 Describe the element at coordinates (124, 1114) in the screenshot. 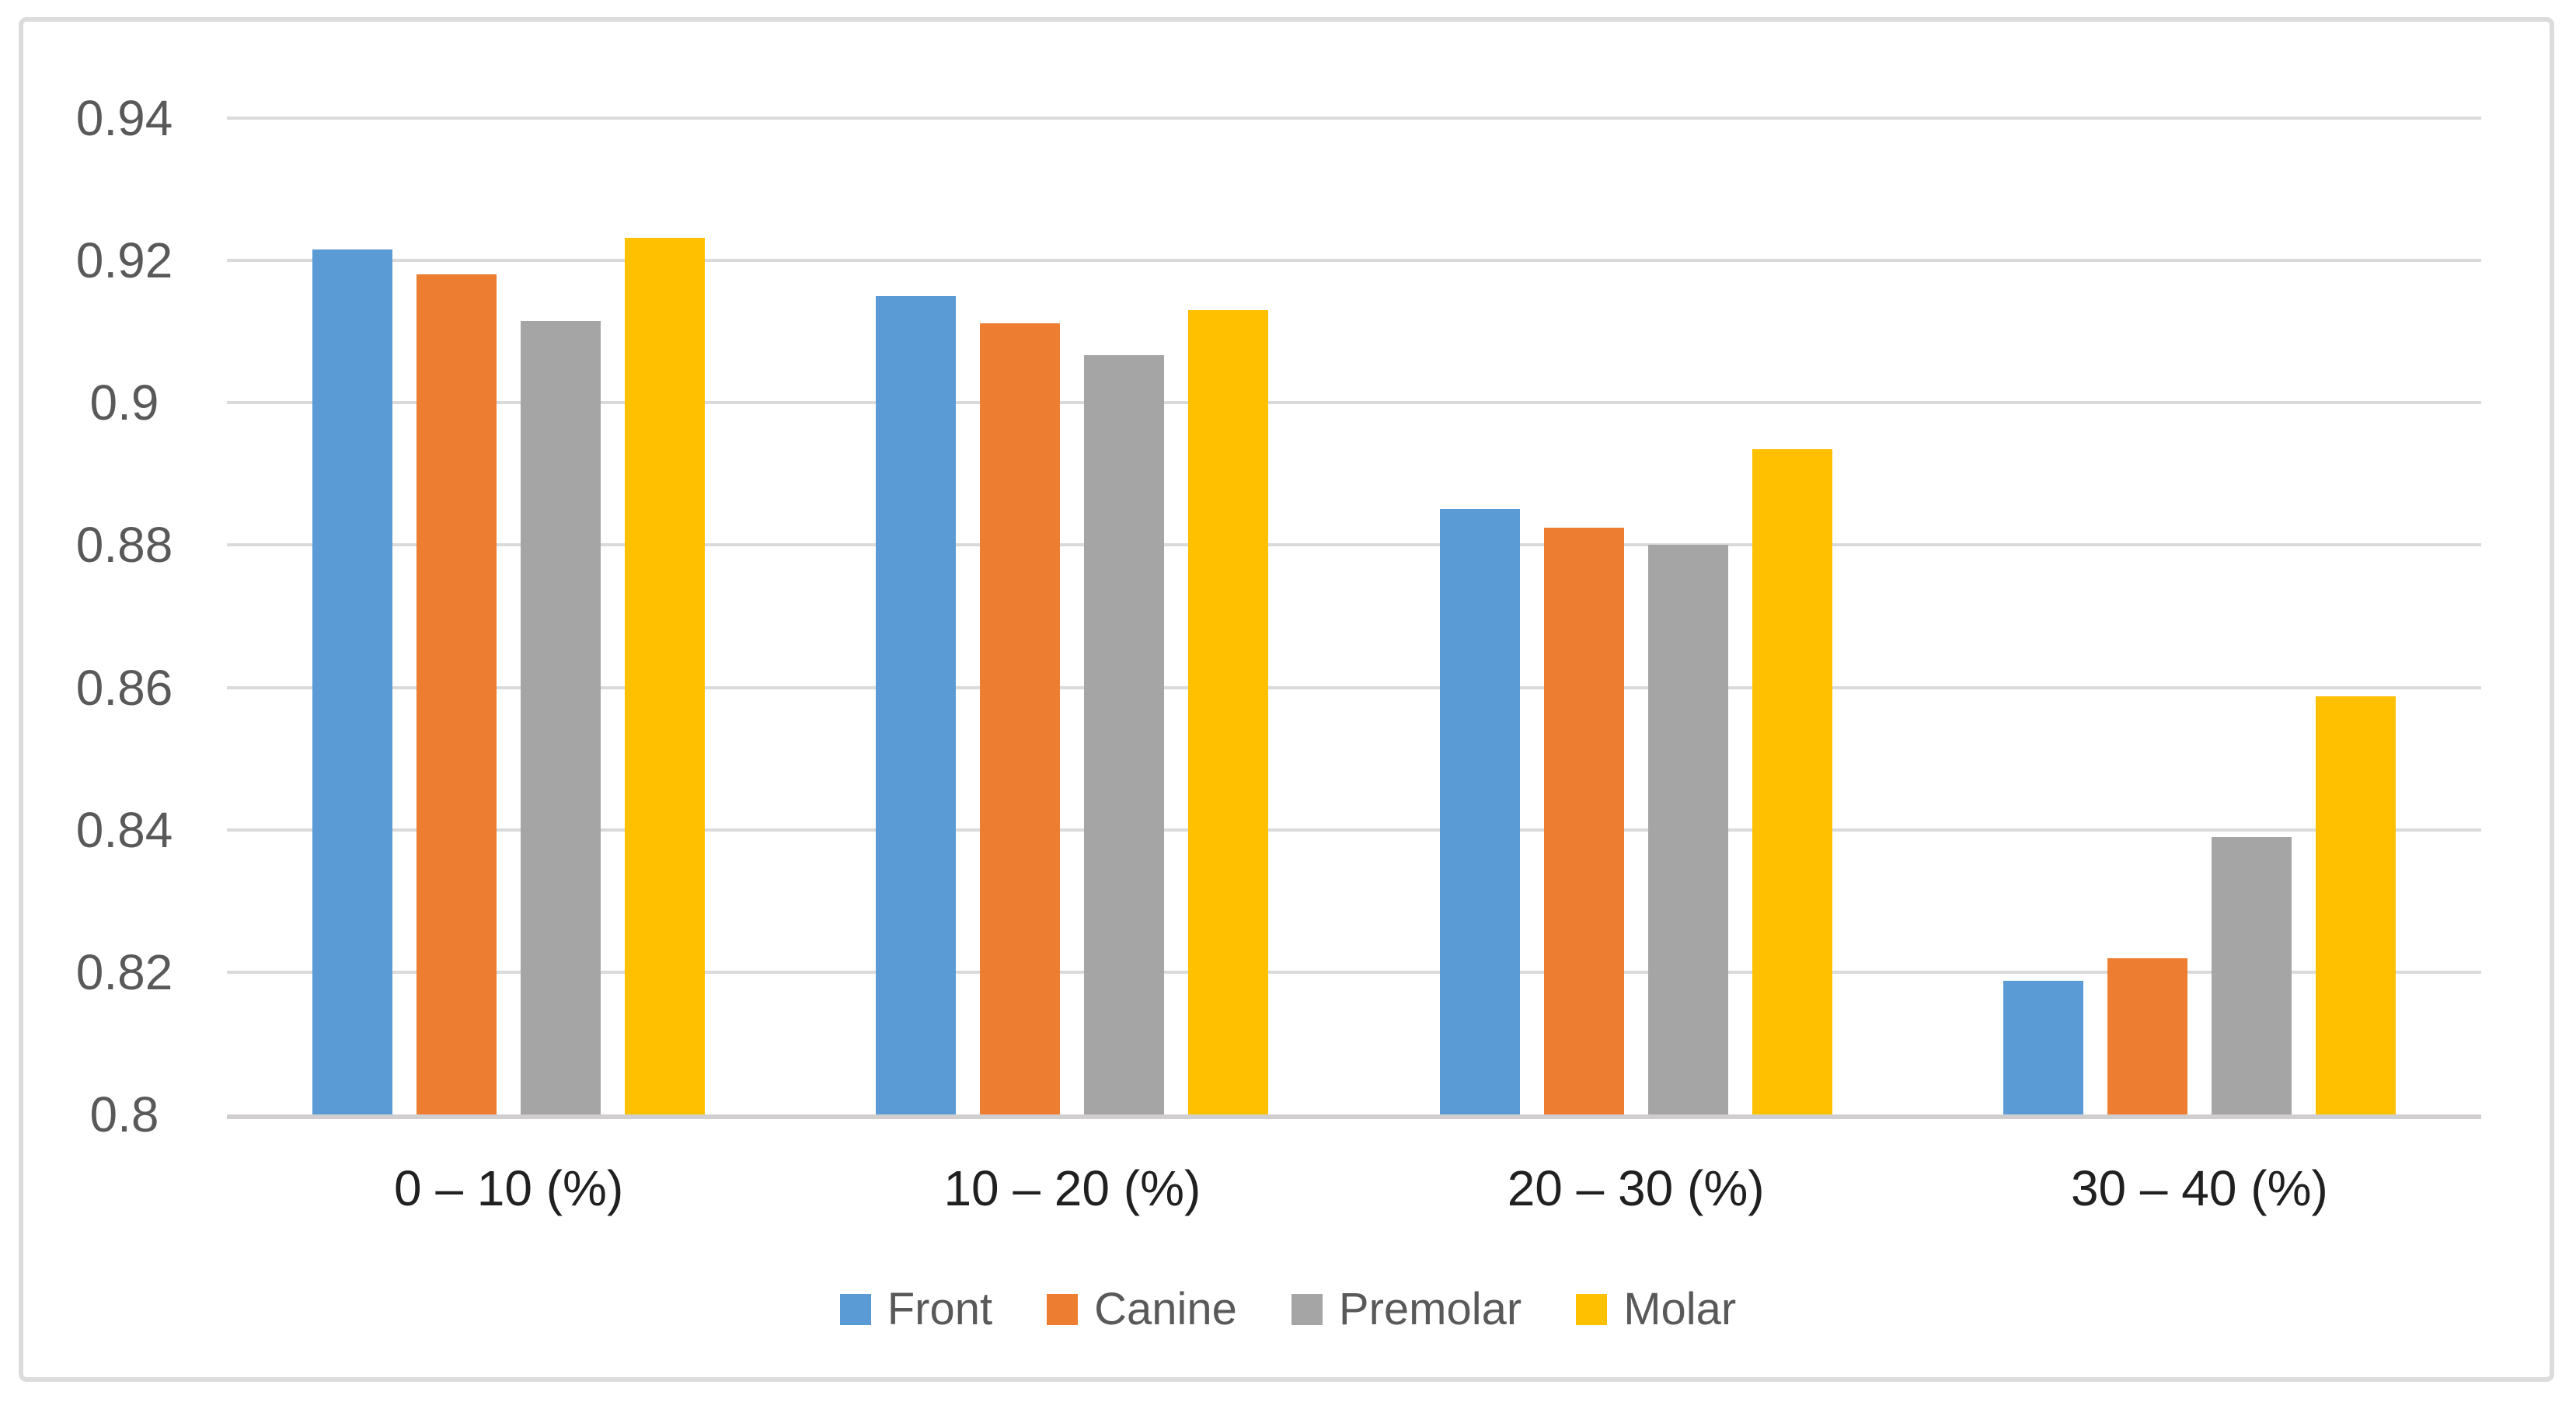

I see `y-tick-label: 0.8` at that location.